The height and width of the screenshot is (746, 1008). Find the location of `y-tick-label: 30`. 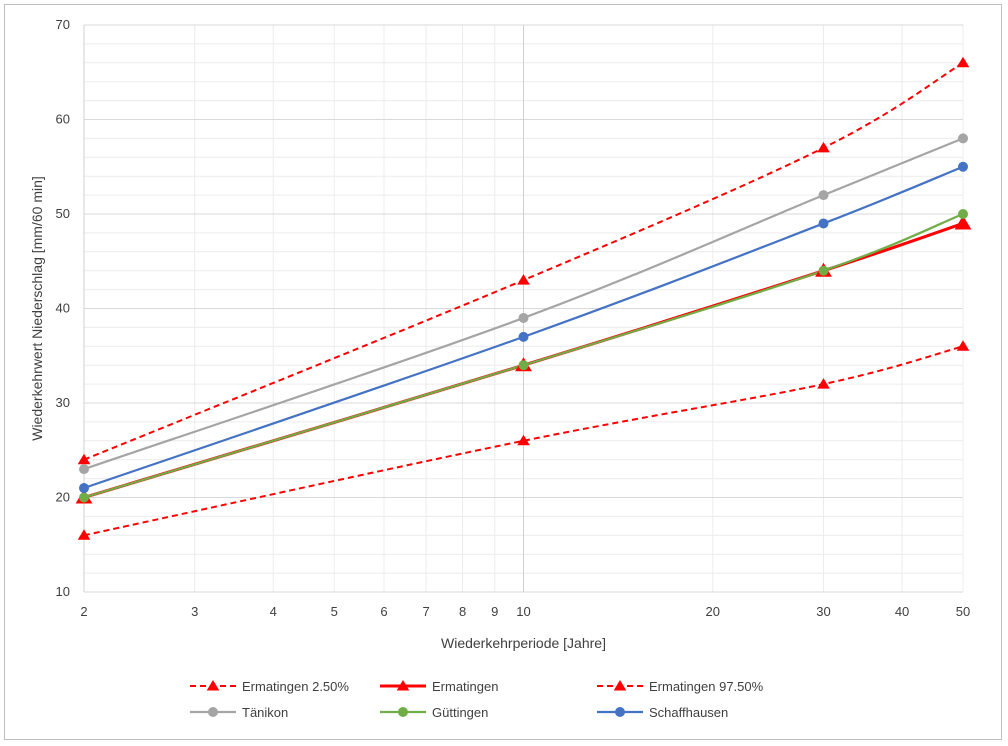

y-tick-label: 30 is located at coordinates (63, 402).